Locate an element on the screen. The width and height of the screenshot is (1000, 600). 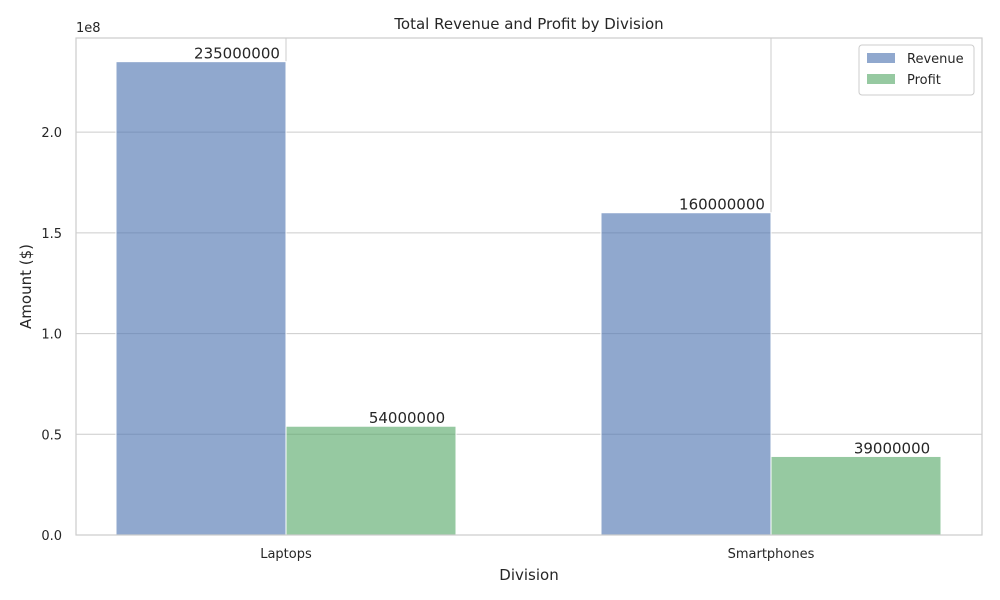
y-axis-label: Amount ($) is located at coordinates (26, 286).